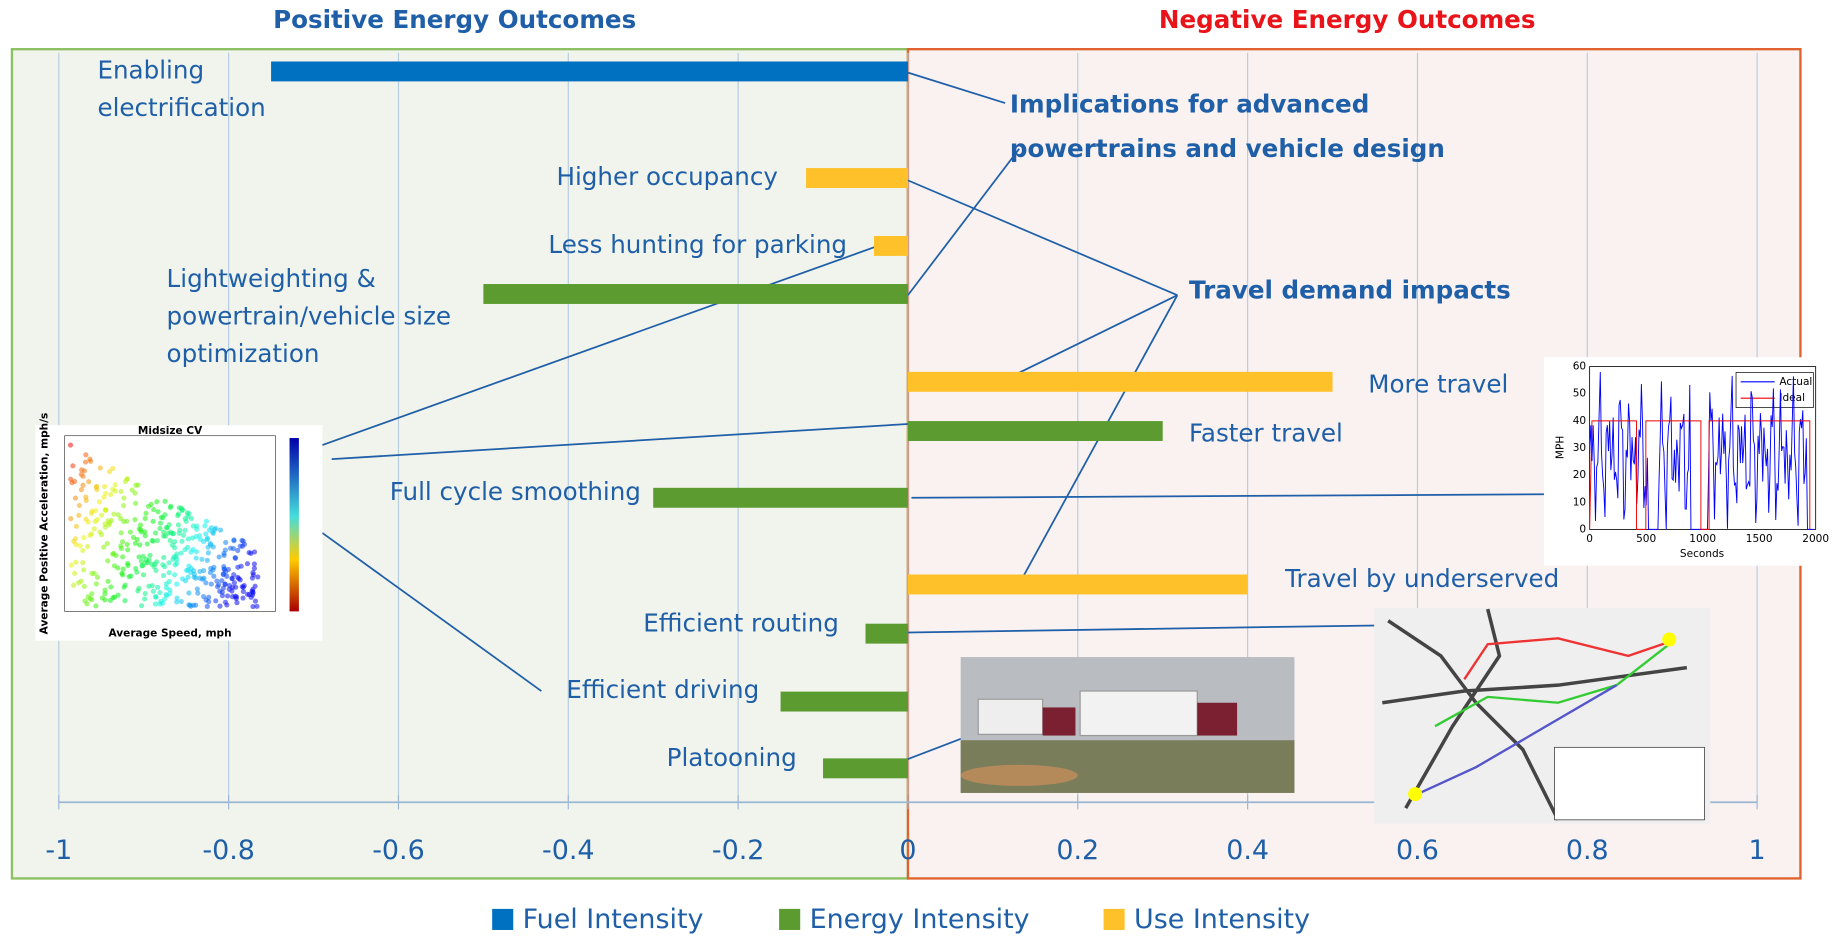 The width and height of the screenshot is (1837, 937). What do you see at coordinates (666, 176) in the screenshot?
I see `category-label: Higher occupancy` at bounding box center [666, 176].